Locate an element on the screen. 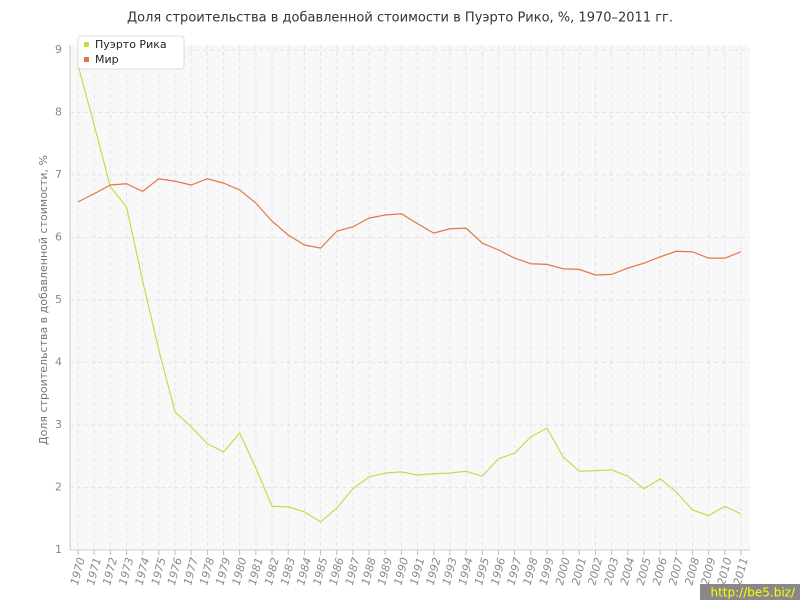 This screenshot has height=604, width=800. watermark-bg is located at coordinates (750, 592).